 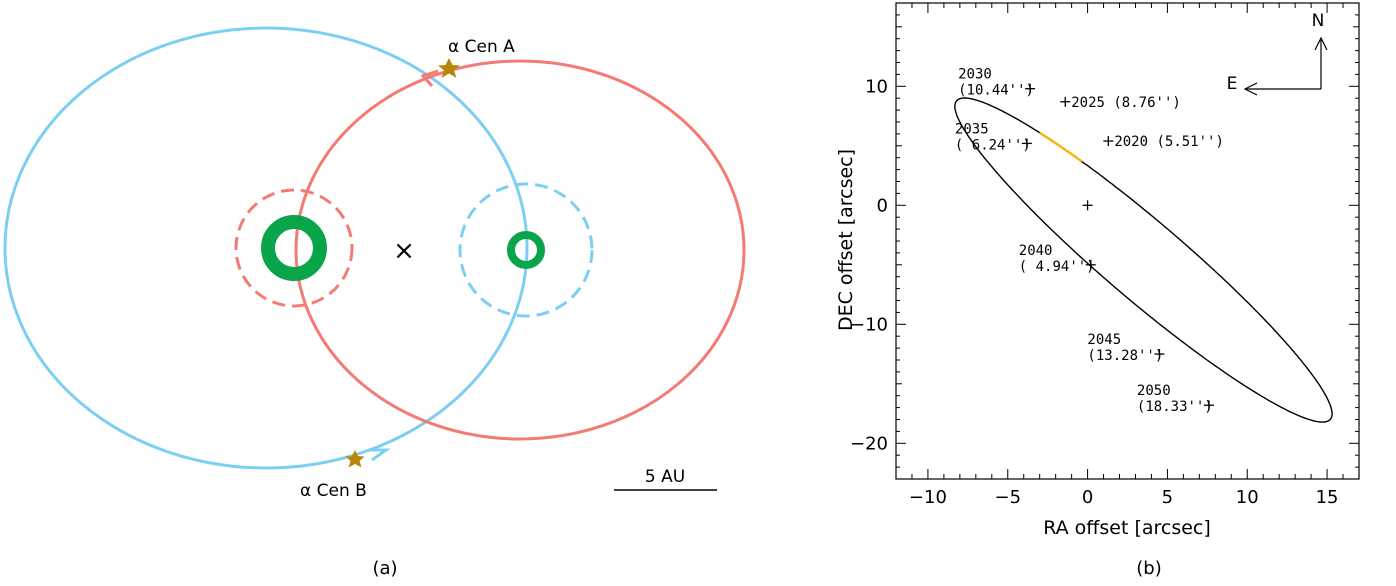 What do you see at coordinates (404, 251) in the screenshot?
I see `barycenter-marker: ×` at bounding box center [404, 251].